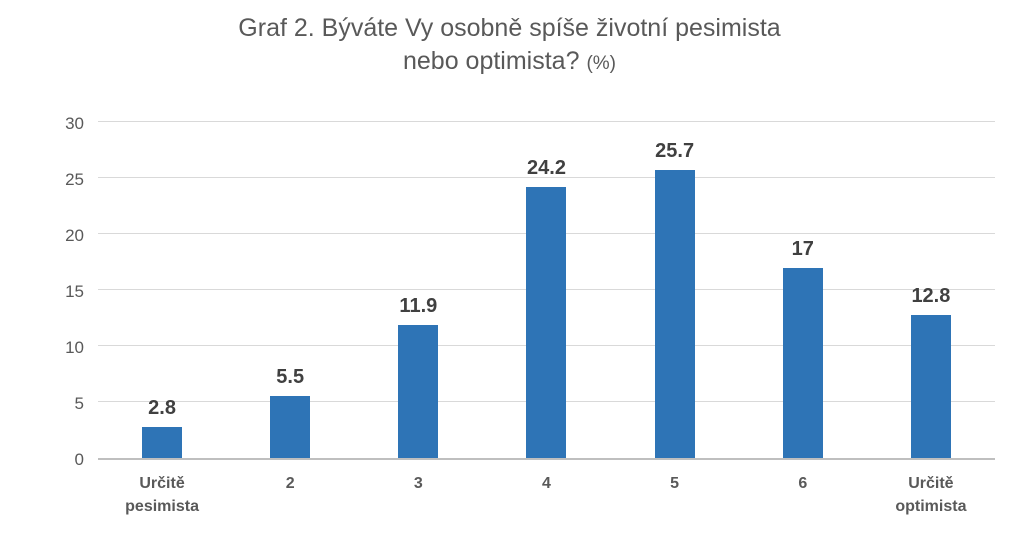  What do you see at coordinates (418, 305) in the screenshot?
I see `bar-value-label: 11.9` at bounding box center [418, 305].